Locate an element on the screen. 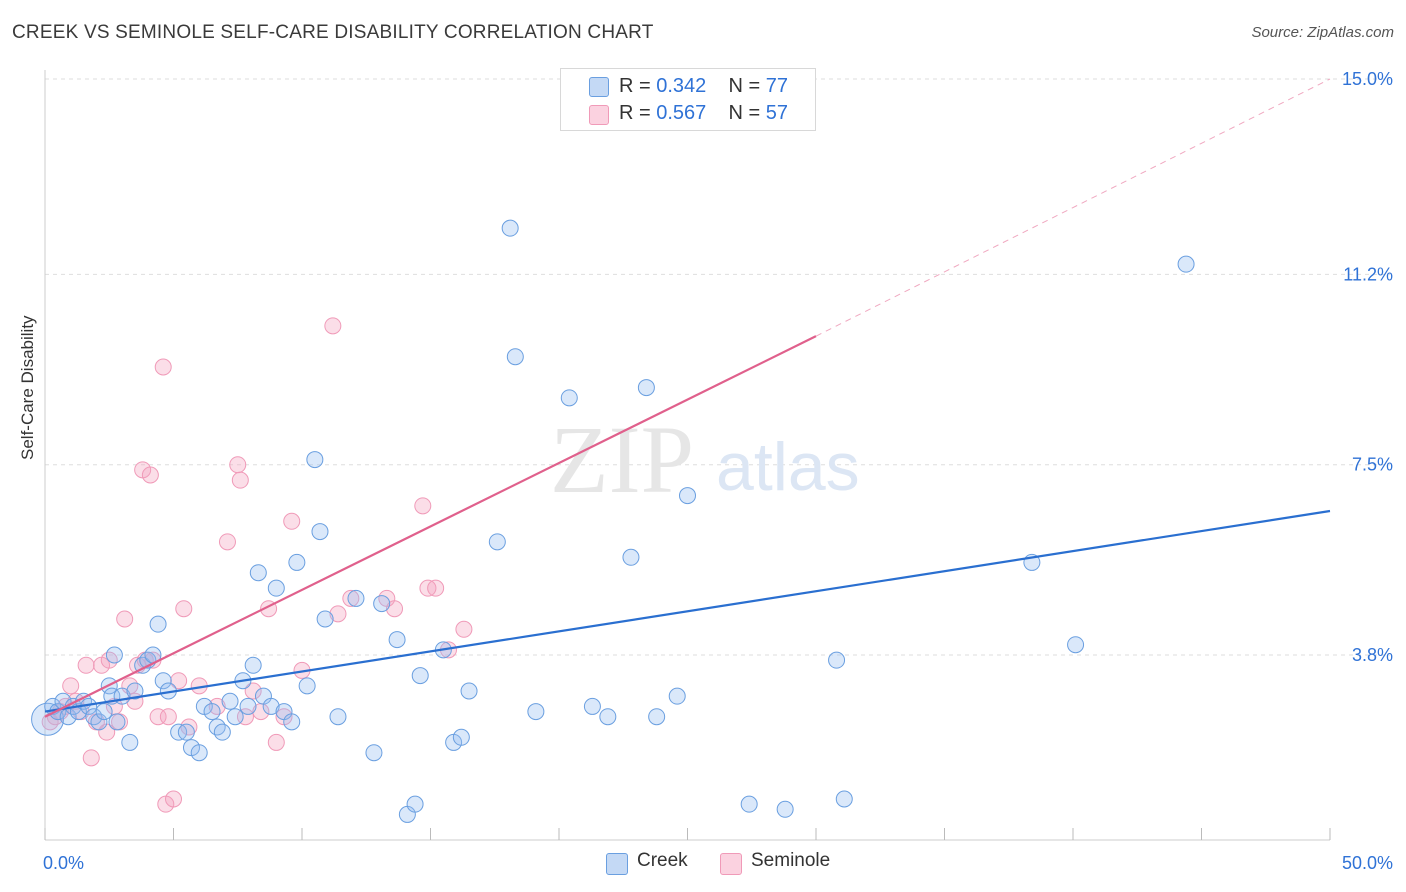  correlation-legend: R = 0.342 N = 77 R = 0.567 N = 57 is located at coordinates (688, 99).